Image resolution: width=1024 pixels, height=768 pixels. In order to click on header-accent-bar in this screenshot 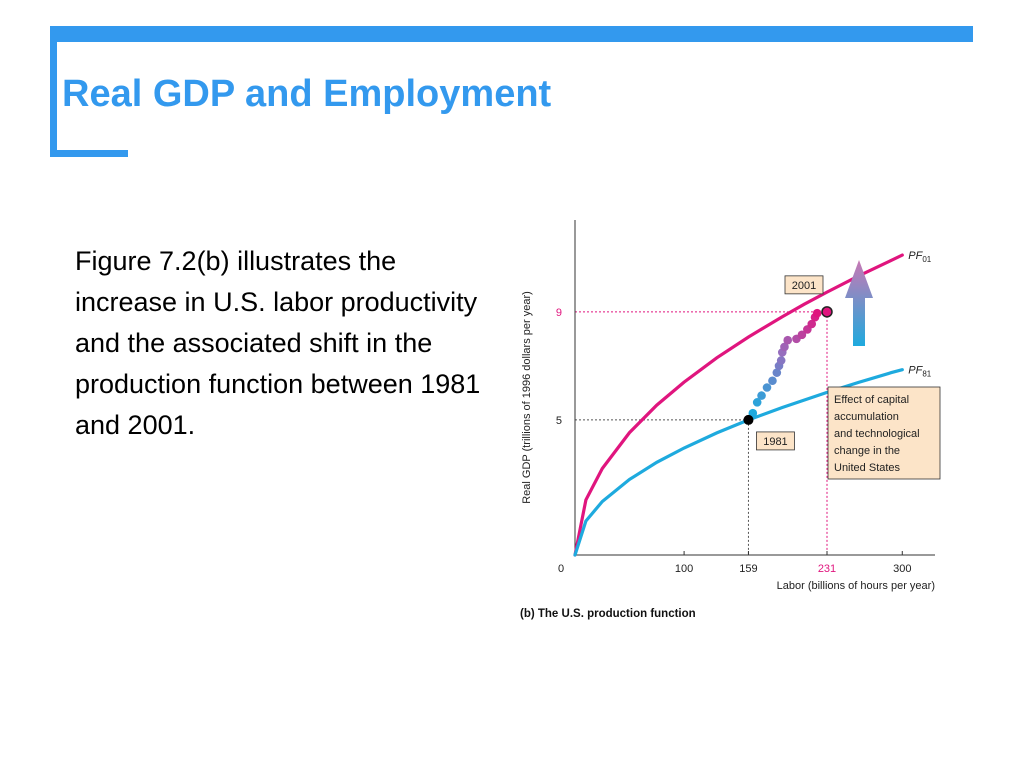, I will do `click(511, 34)`.